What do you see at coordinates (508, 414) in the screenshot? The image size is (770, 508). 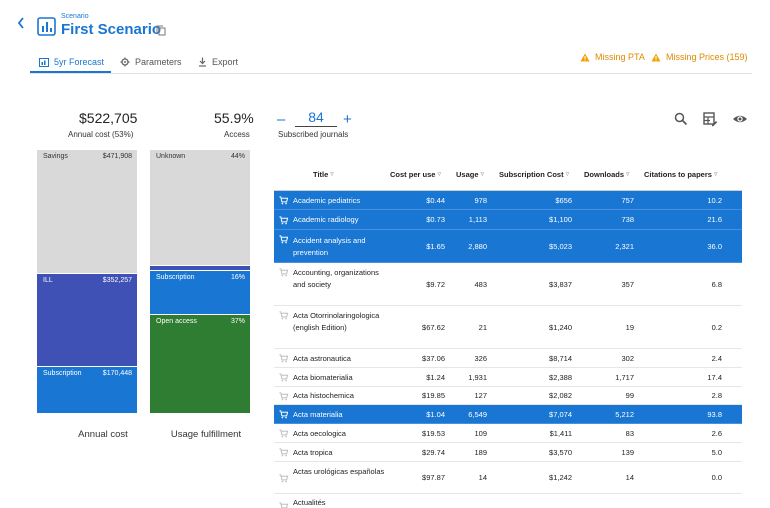 I see `table-row: Acta materialia $1.04 6,549 $7,074 5,212 93.8` at bounding box center [508, 414].